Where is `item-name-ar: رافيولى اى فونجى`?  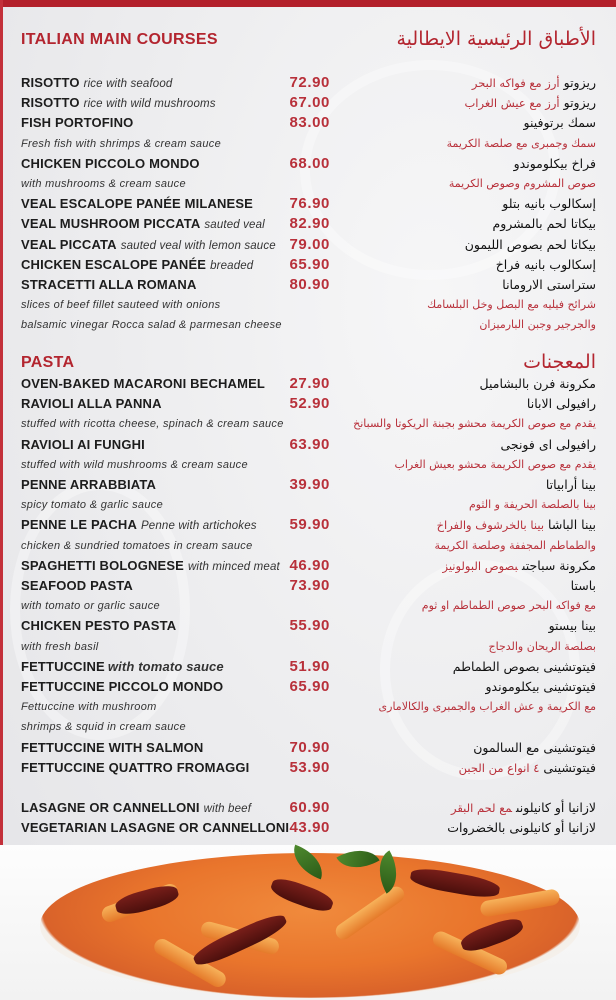
item-name-ar: رافيولى اى فونجى is located at coordinates (548, 445).